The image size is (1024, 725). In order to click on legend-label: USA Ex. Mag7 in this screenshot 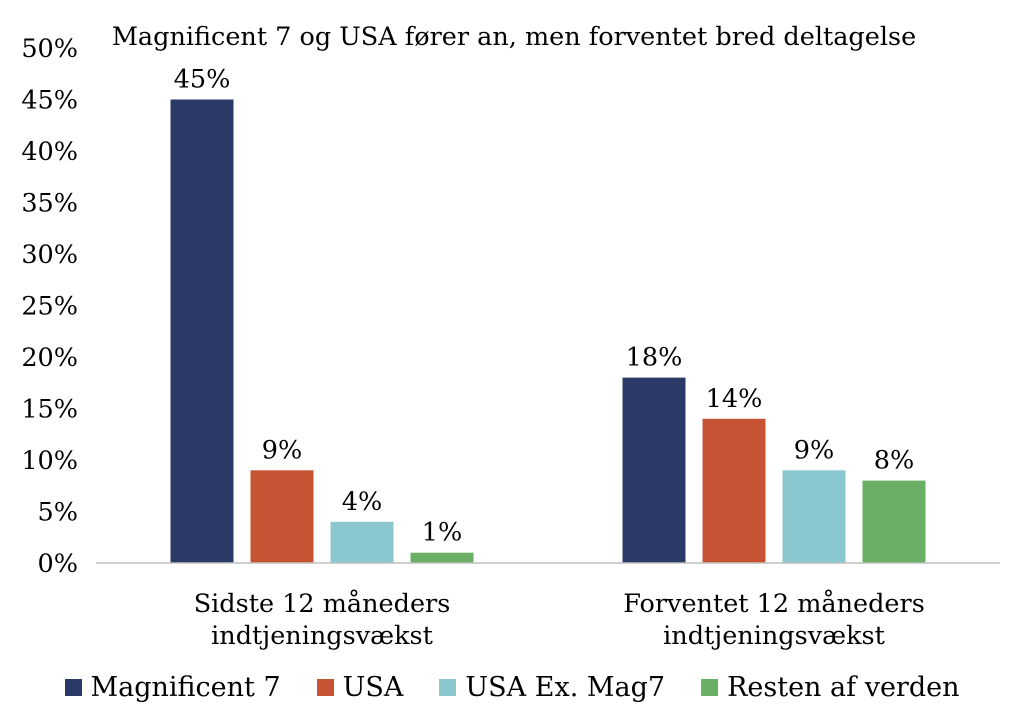, I will do `click(565, 687)`.